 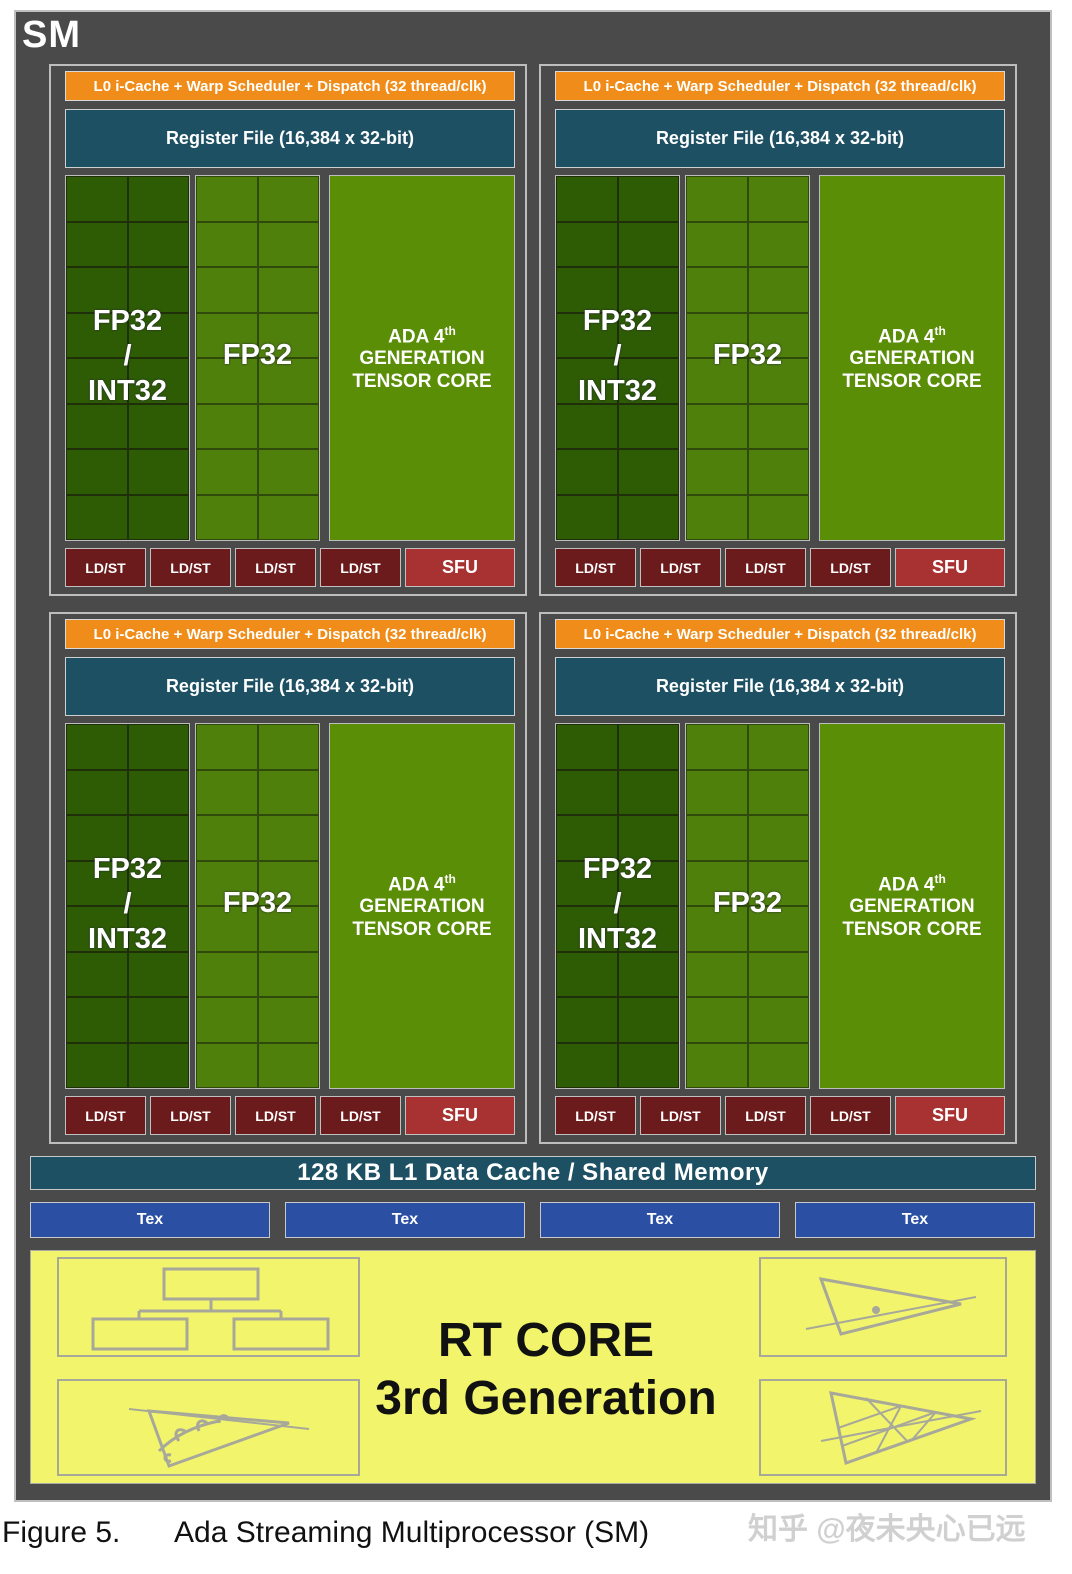 What do you see at coordinates (127, 869) in the screenshot?
I see `fp32-int32-label-line1: FP32` at bounding box center [127, 869].